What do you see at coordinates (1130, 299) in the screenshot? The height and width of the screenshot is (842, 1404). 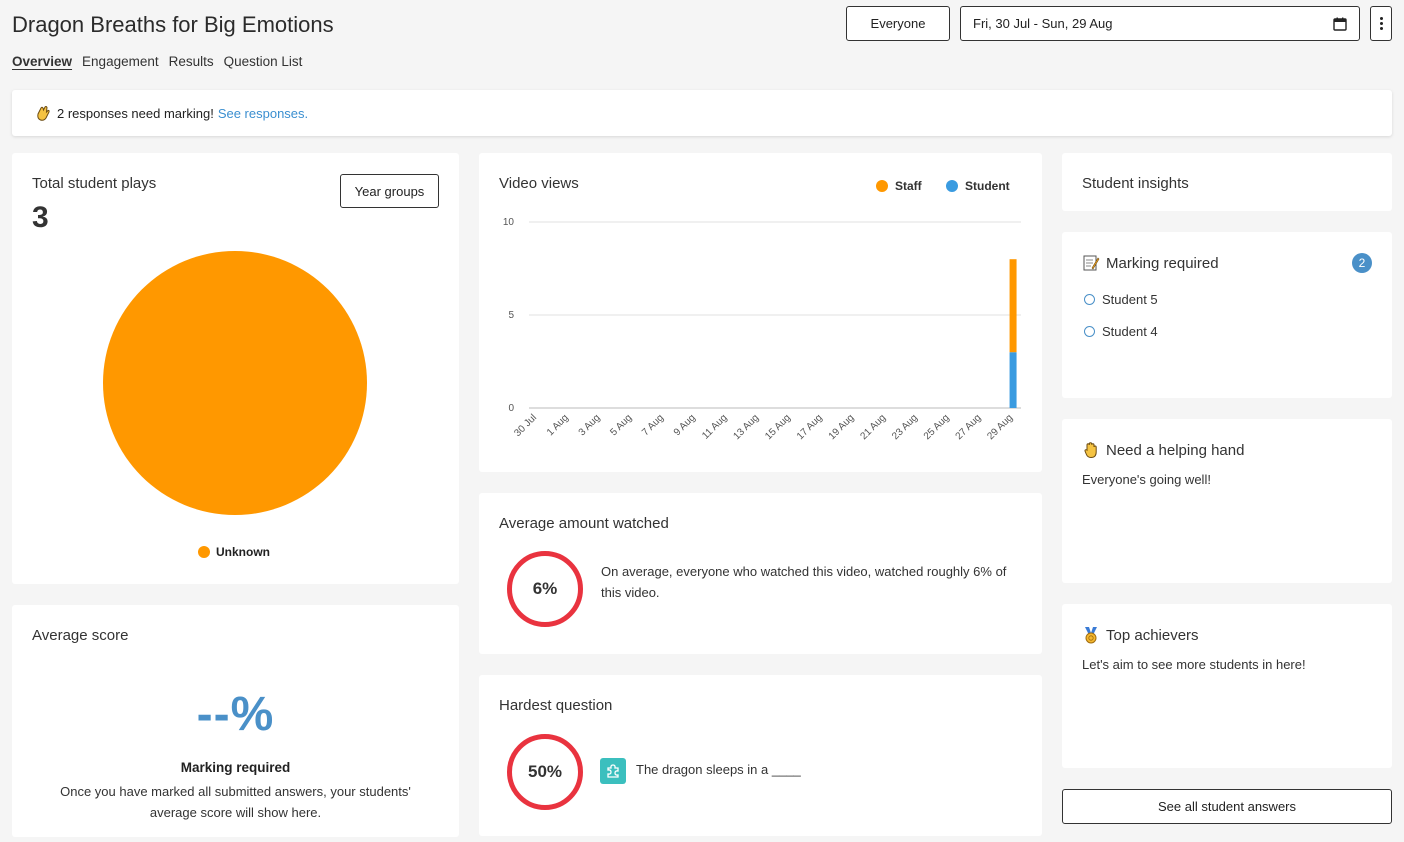 I see `student-name: Student 5` at bounding box center [1130, 299].